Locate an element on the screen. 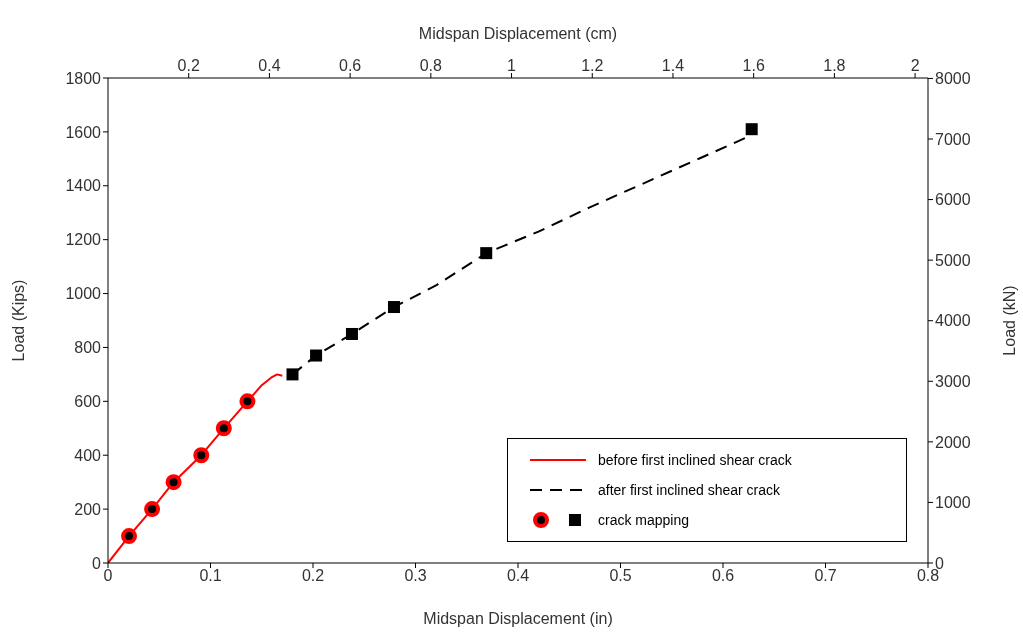 The image size is (1023, 634). x2-tick-label: 1.2 is located at coordinates (592, 65).